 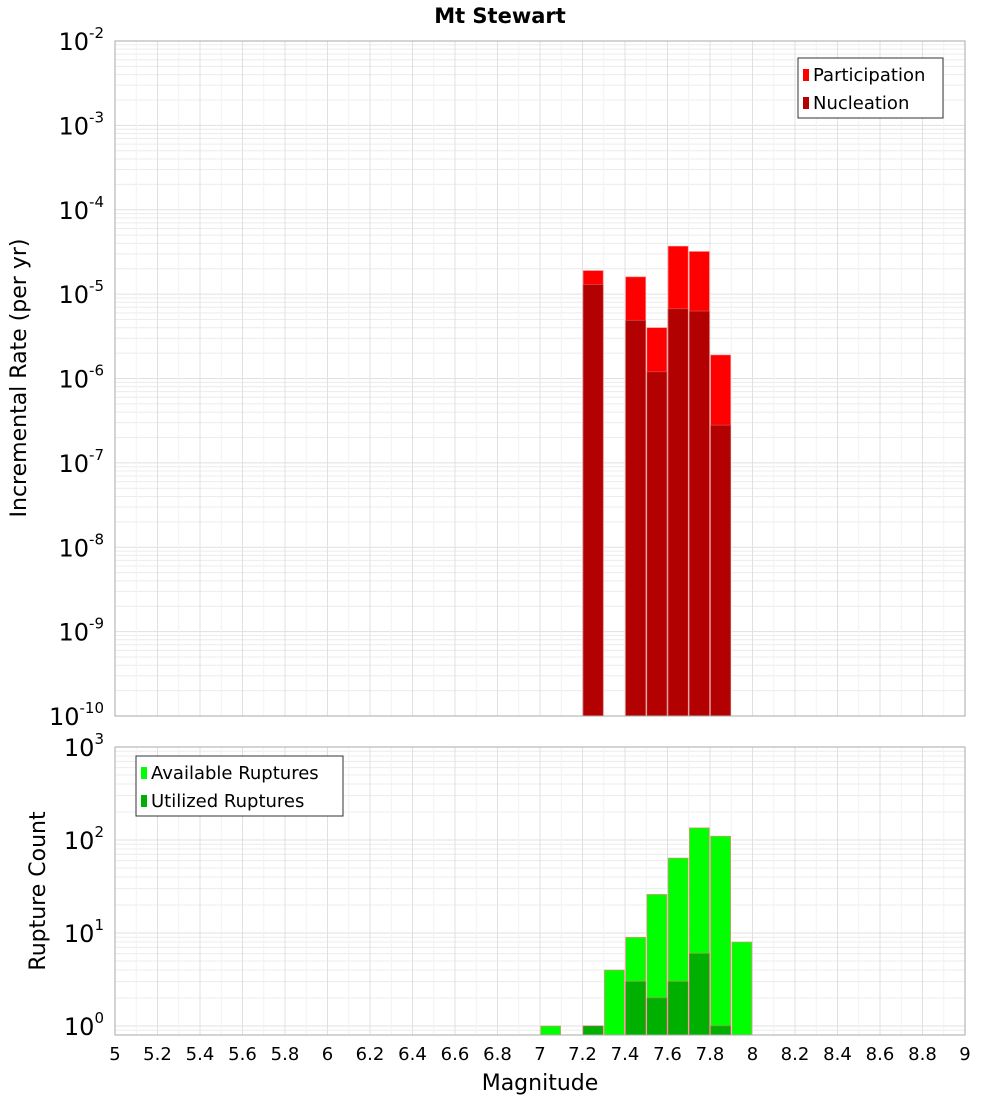 I want to click on top-legend, so click(x=870, y=88).